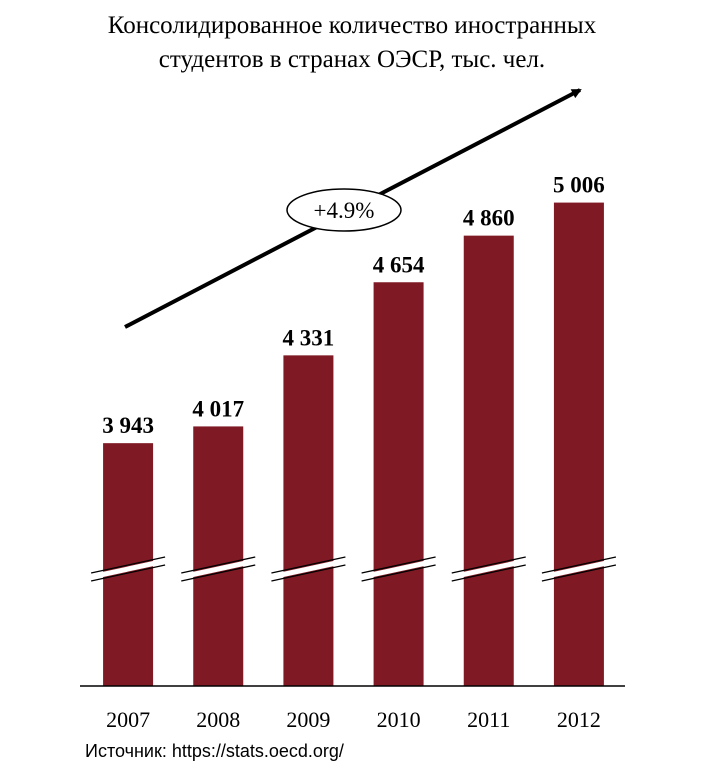  Describe the element at coordinates (218, 408) in the screenshot. I see `value-label: 4 017` at that location.